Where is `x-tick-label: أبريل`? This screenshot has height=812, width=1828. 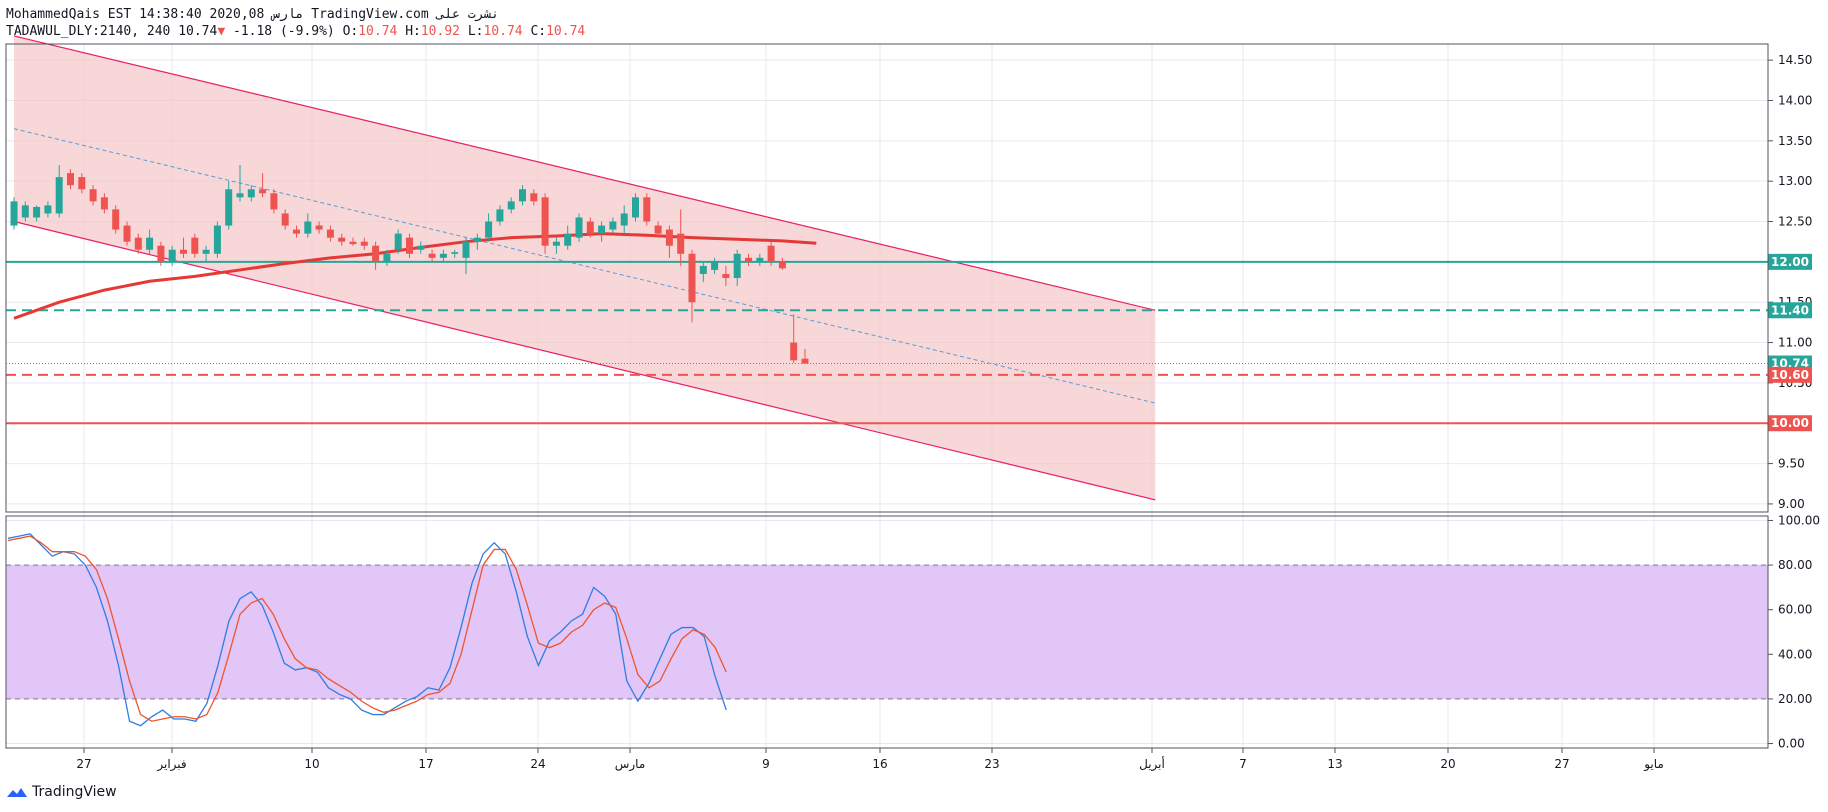 x-tick-label: أبريل is located at coordinates (1152, 764).